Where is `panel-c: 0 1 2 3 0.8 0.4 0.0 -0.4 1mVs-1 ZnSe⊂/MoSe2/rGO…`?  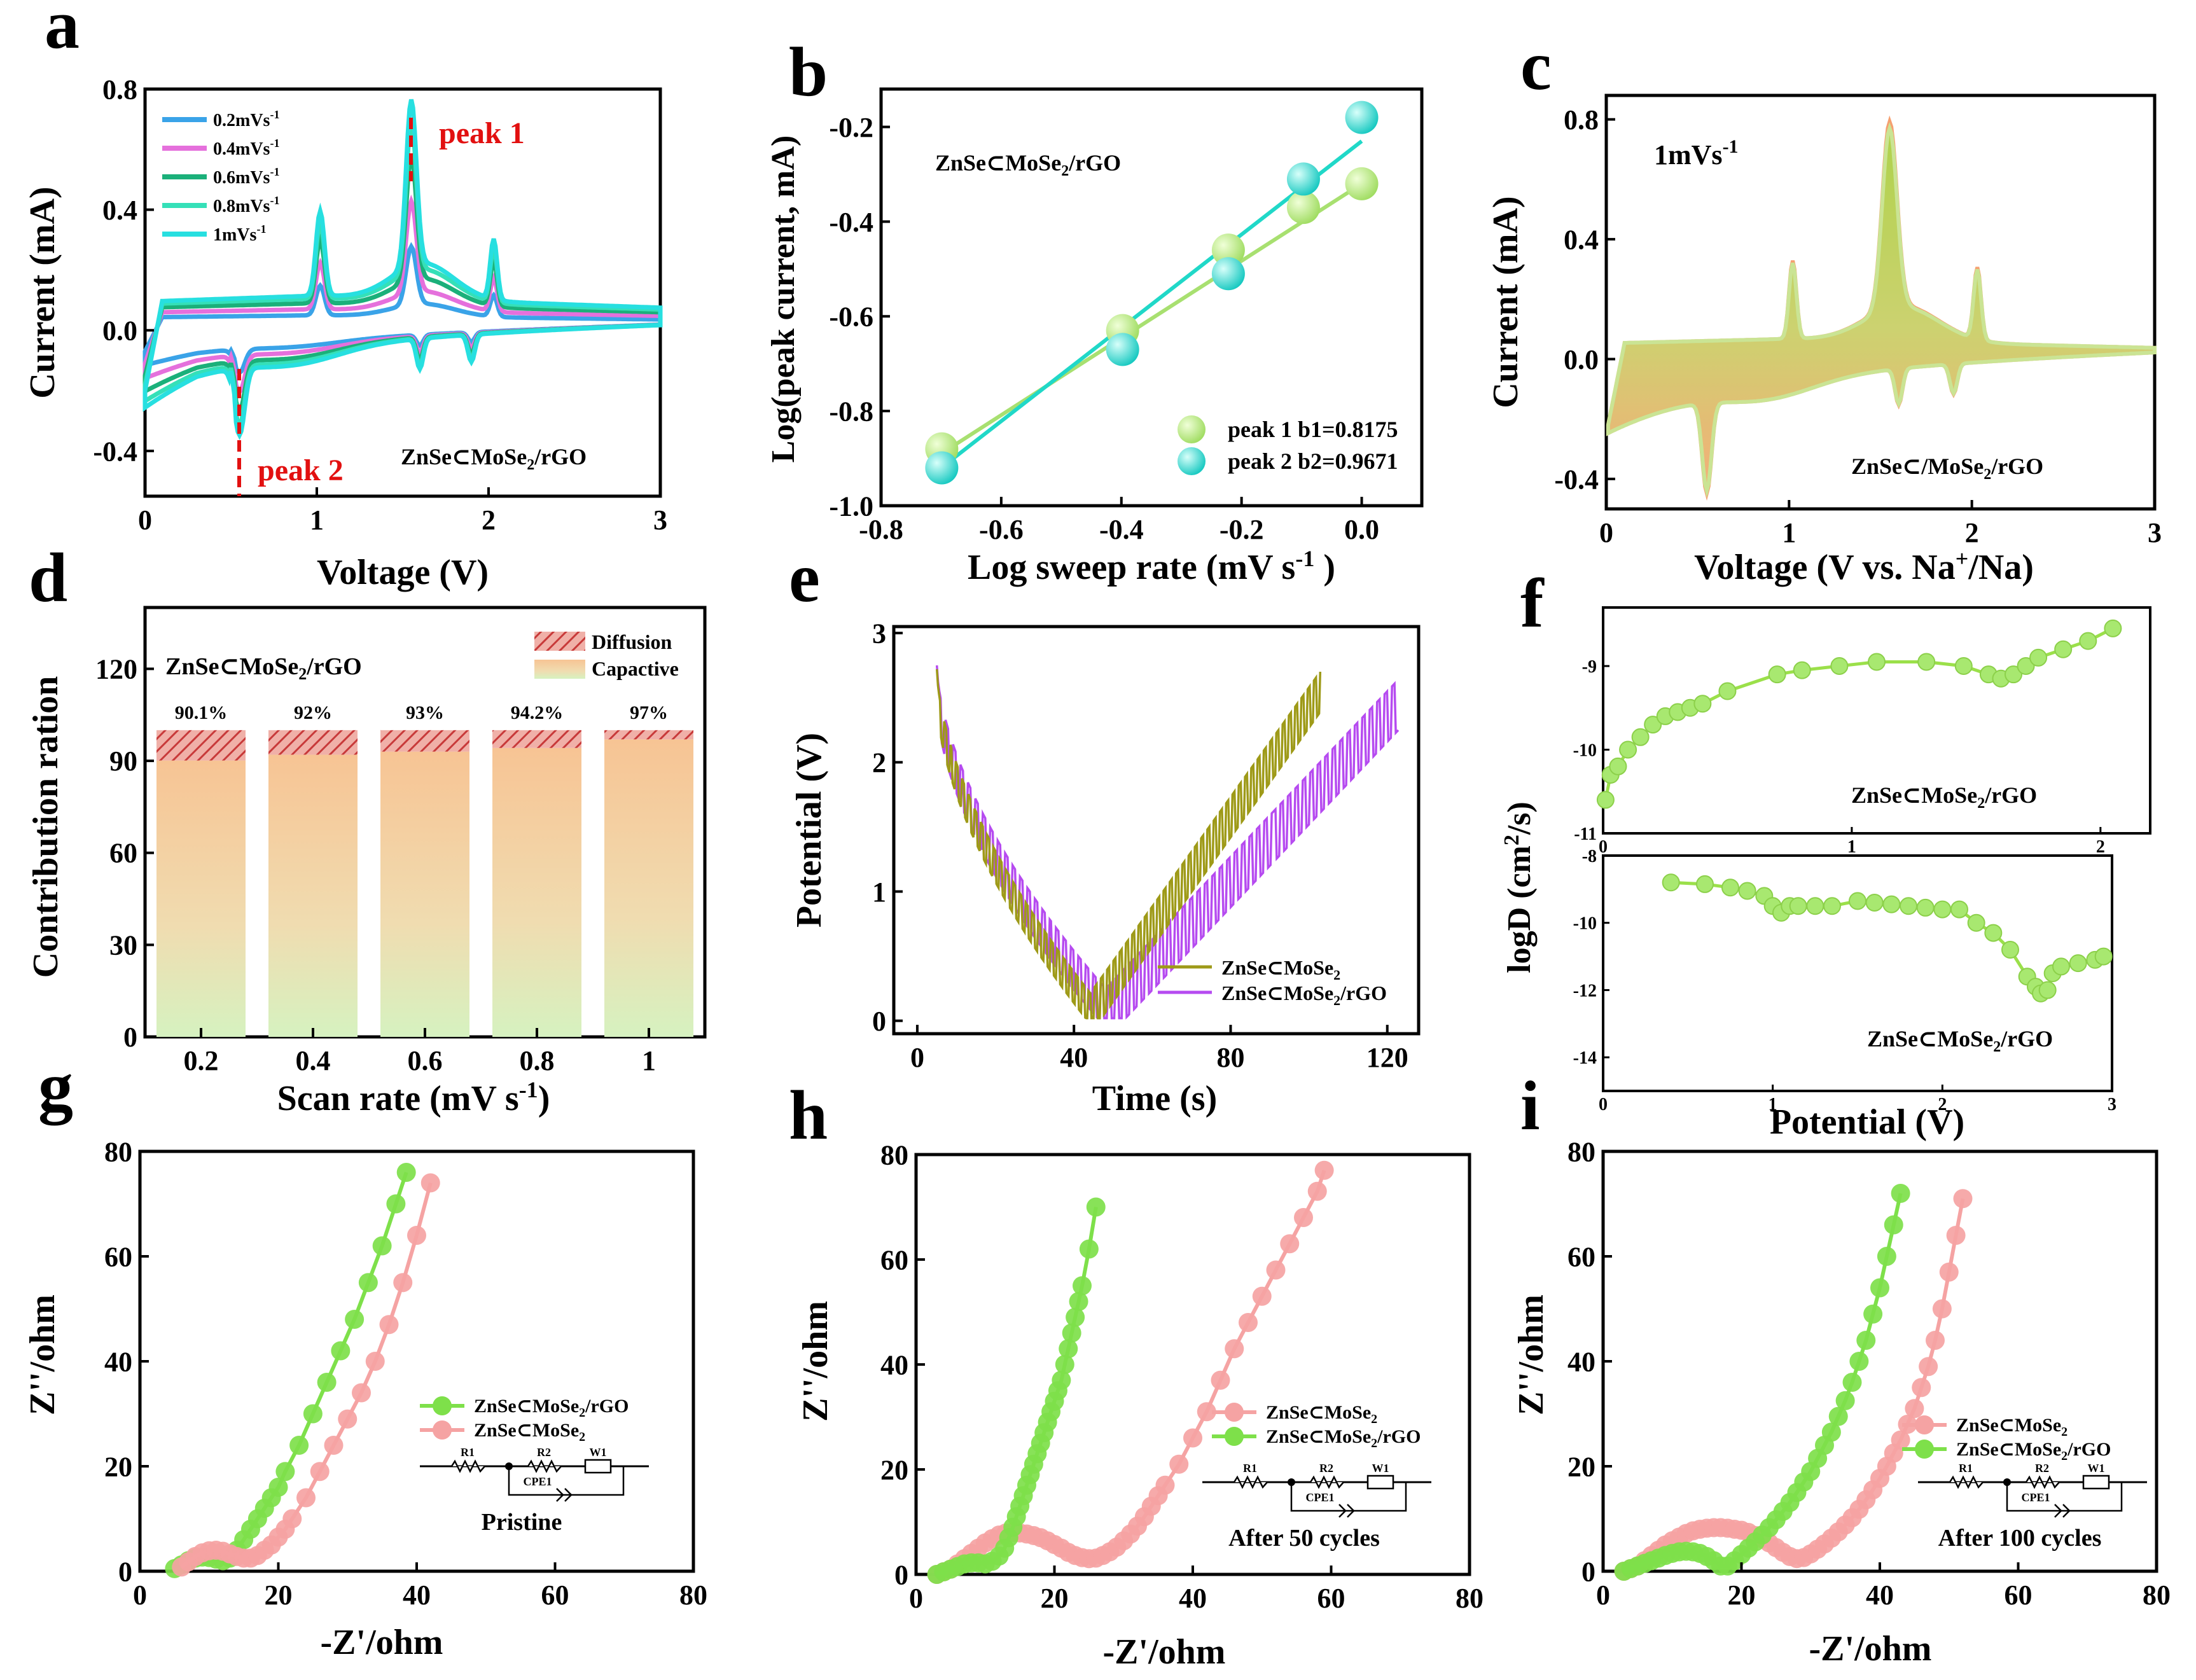 panel-c: 0 1 2 3 0.8 0.4 0.0 -0.4 1mVs-1 ZnSe⊂/MoSe2/rGO… is located at coordinates (1824, 340).